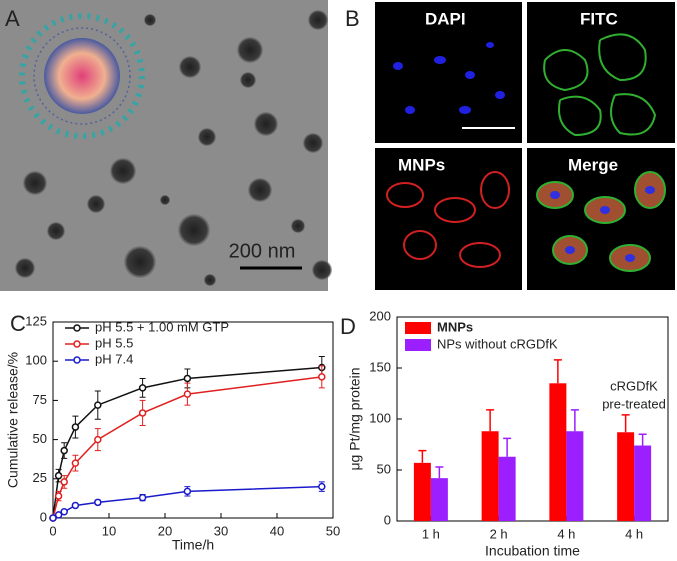 This screenshot has height=561, width=677. What do you see at coordinates (355, 418) in the screenshot?
I see `y-axis-title: μg Pt/mg protein` at bounding box center [355, 418].